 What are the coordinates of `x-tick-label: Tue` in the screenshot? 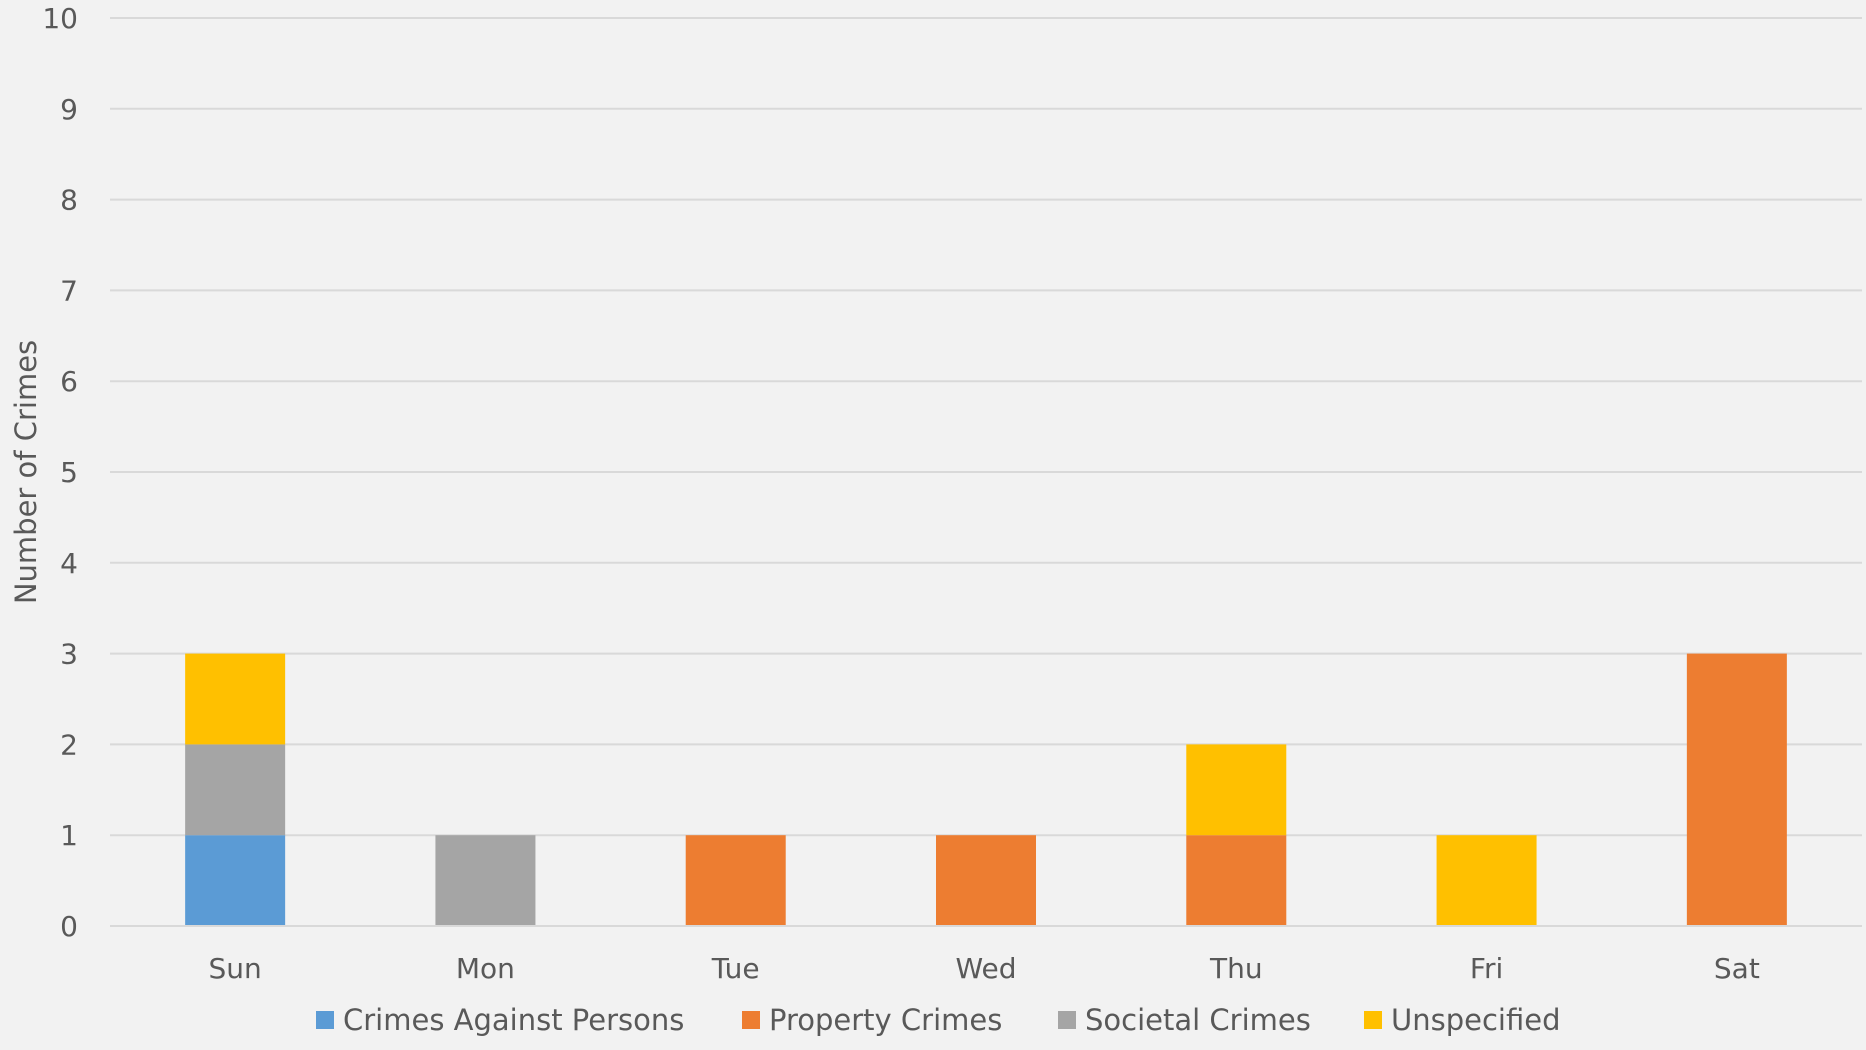 It's located at (735, 968).